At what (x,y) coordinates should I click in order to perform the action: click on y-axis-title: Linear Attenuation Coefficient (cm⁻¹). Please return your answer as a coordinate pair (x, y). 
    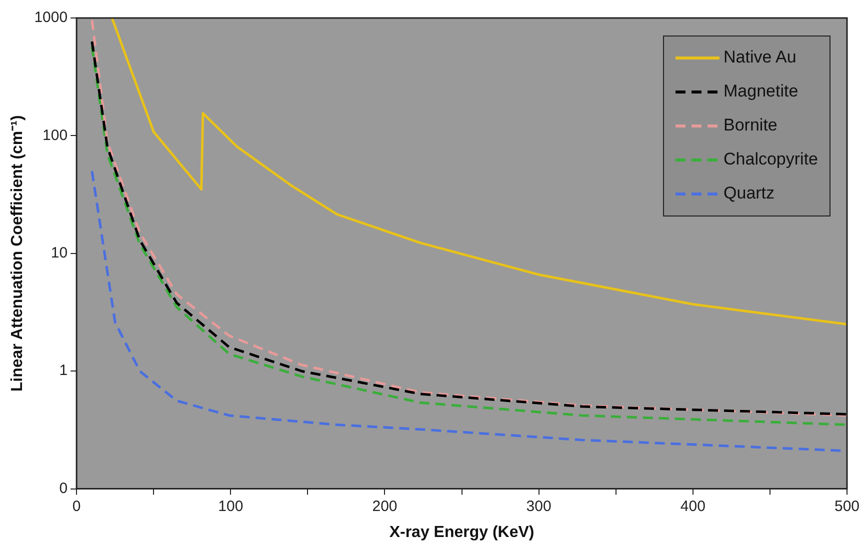
    Looking at the image, I should click on (17, 253).